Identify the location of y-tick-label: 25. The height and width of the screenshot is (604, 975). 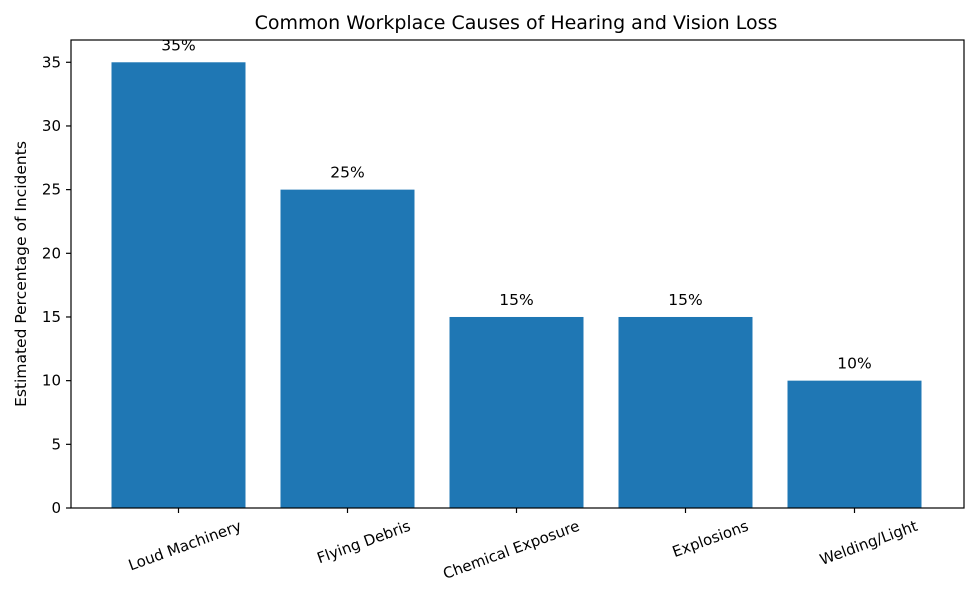
(51, 190).